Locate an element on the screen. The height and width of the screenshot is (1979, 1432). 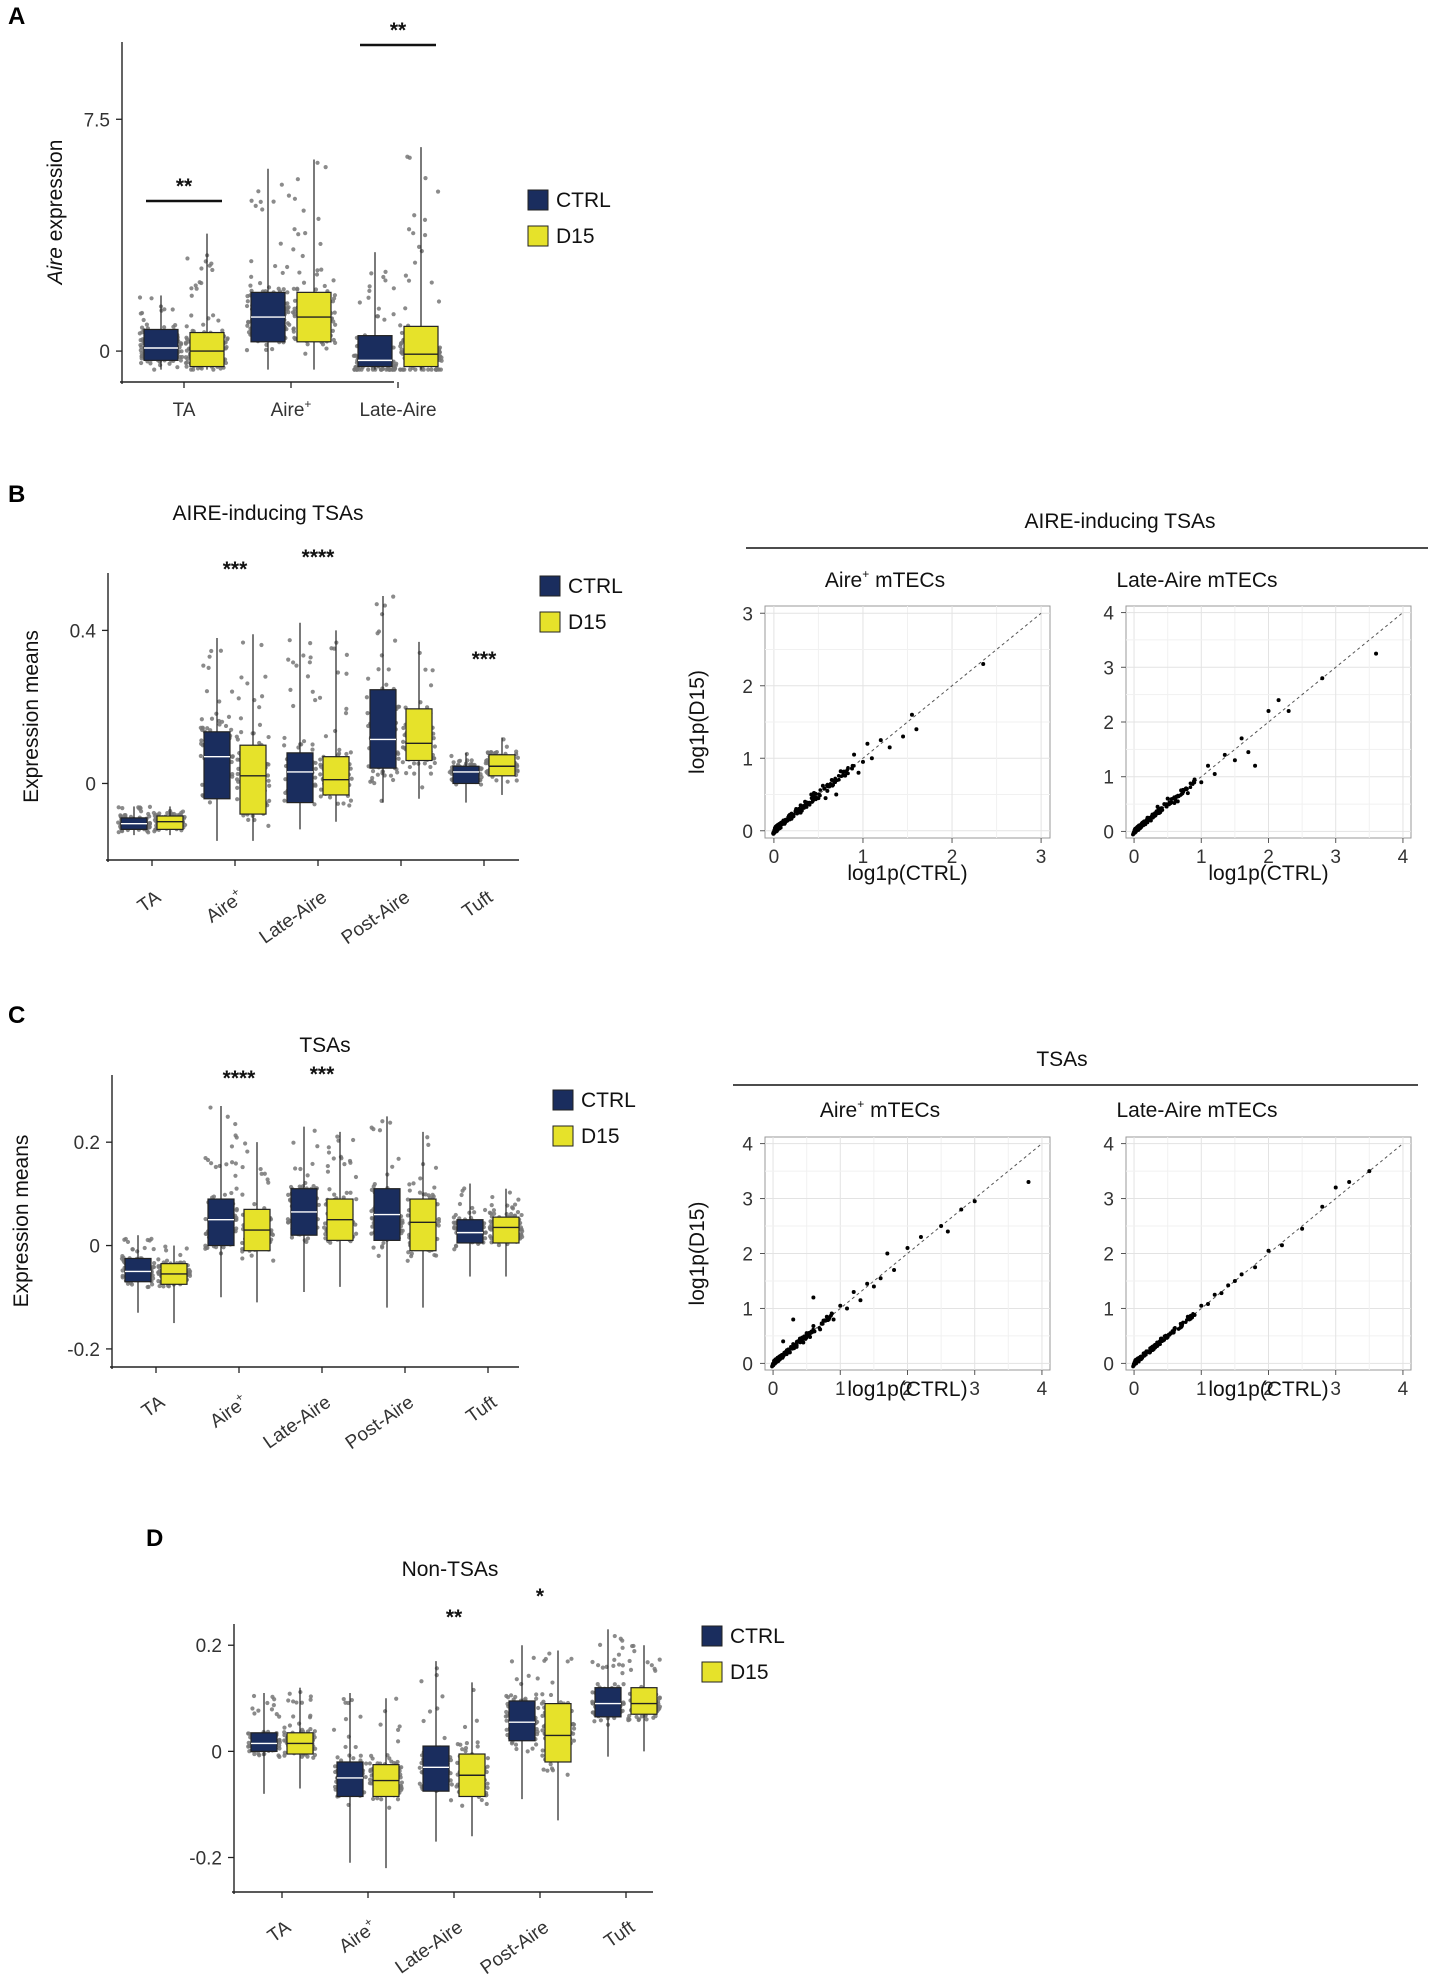
y-tick-label: 0.2 is located at coordinates (209, 1646).